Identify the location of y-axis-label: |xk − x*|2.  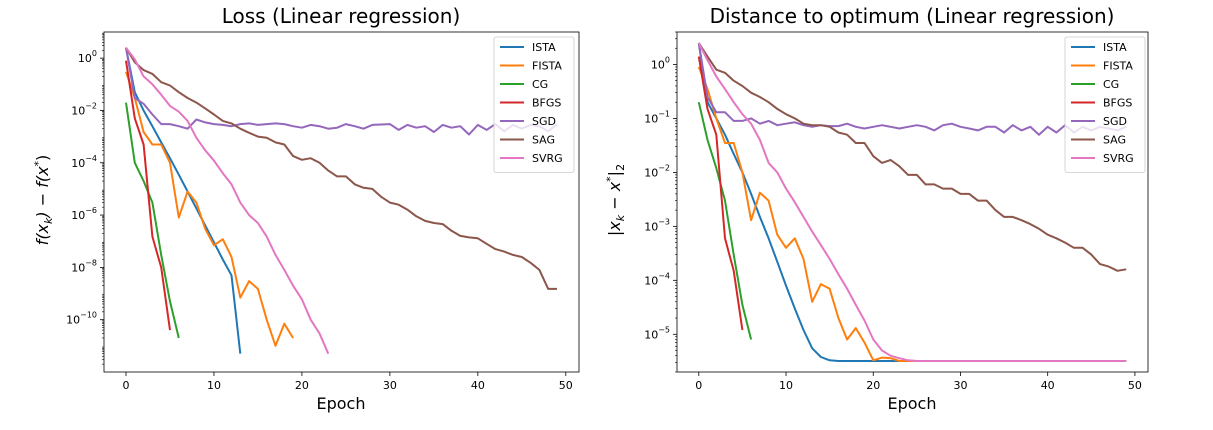
(615, 200).